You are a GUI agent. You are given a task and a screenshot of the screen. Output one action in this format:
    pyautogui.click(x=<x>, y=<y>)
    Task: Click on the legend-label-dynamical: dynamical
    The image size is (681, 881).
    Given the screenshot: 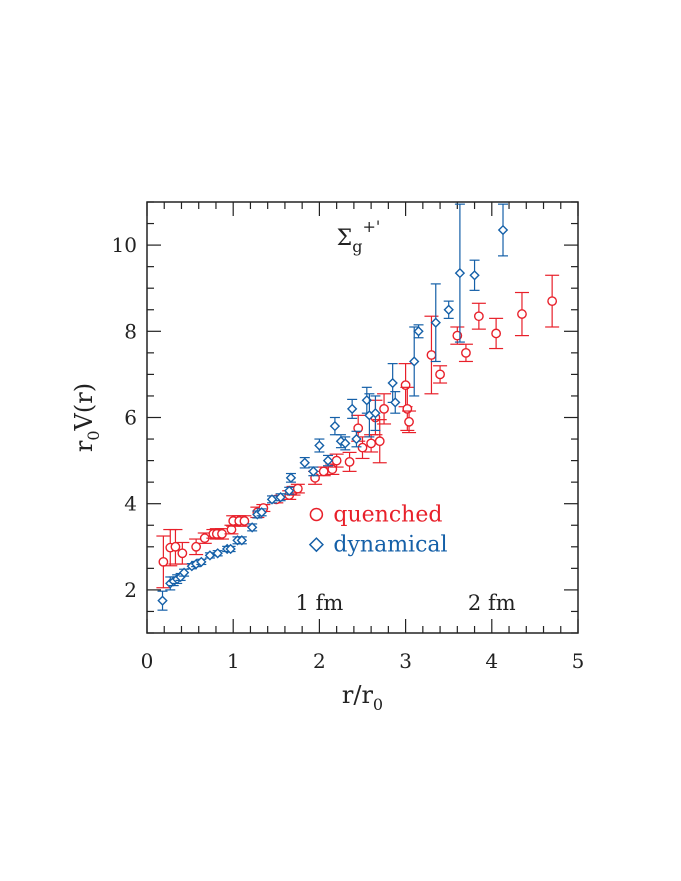 What is the action you would take?
    pyautogui.click(x=390, y=545)
    